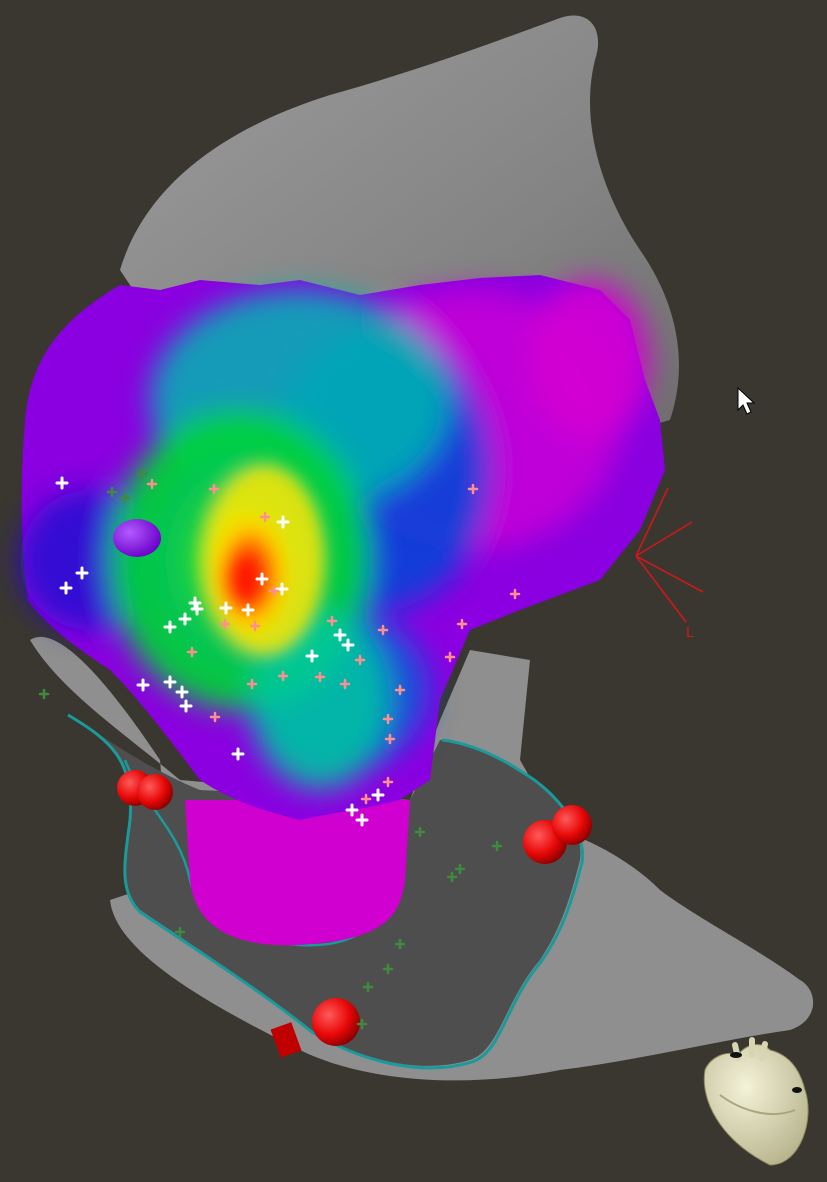 The height and width of the screenshot is (1182, 827). Describe the element at coordinates (137, 538) in the screenshot. I see `purple-landmark-marker` at that location.